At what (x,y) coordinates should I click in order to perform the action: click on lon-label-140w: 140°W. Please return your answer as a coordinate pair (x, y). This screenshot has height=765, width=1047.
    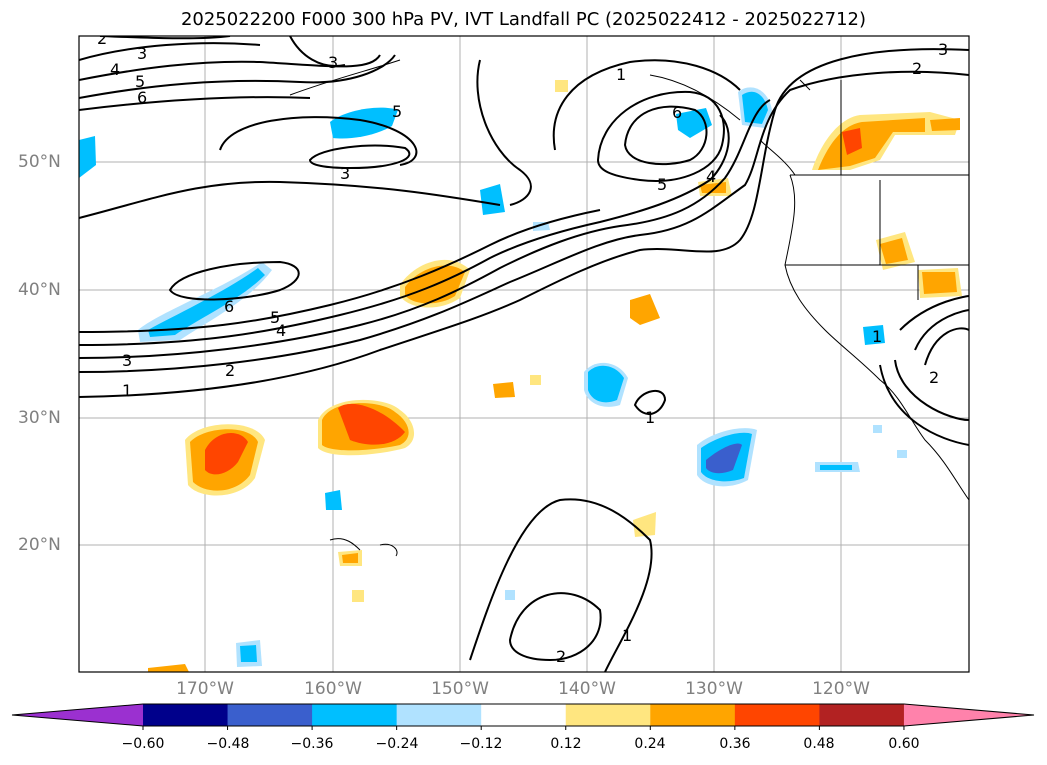
    Looking at the image, I should click on (587, 689).